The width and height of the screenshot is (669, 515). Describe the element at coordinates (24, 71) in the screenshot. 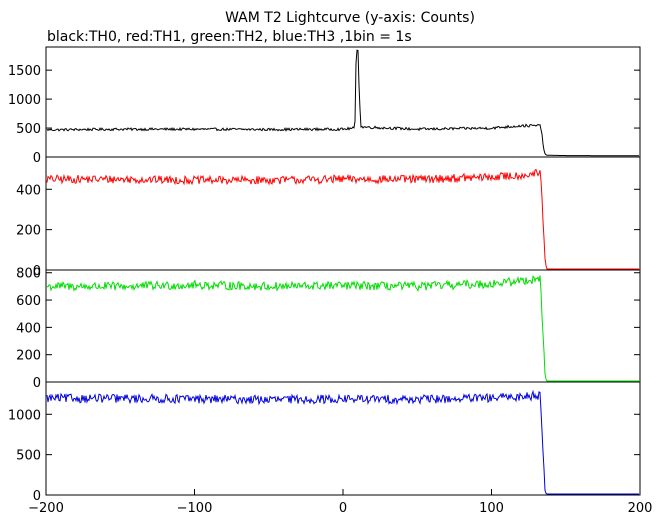

I see `y-tick-label: 1500` at that location.